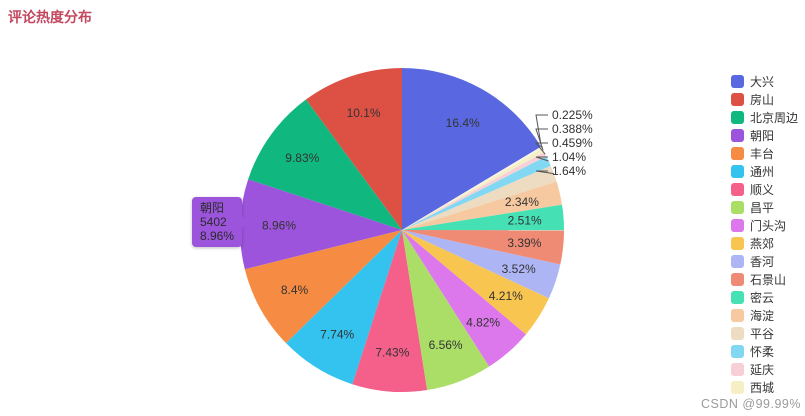 The width and height of the screenshot is (805, 416). What do you see at coordinates (446, 345) in the screenshot?
I see `pie-label: 6.56%` at bounding box center [446, 345].